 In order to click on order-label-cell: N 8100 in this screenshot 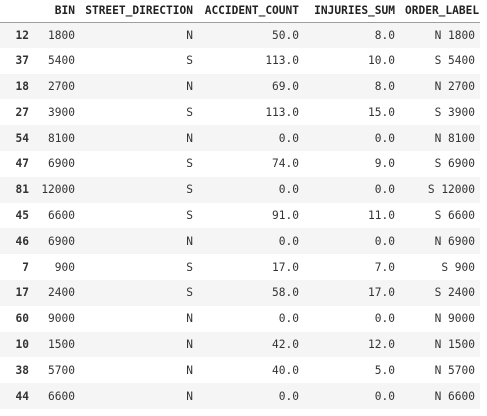, I will do `click(454, 138)`.